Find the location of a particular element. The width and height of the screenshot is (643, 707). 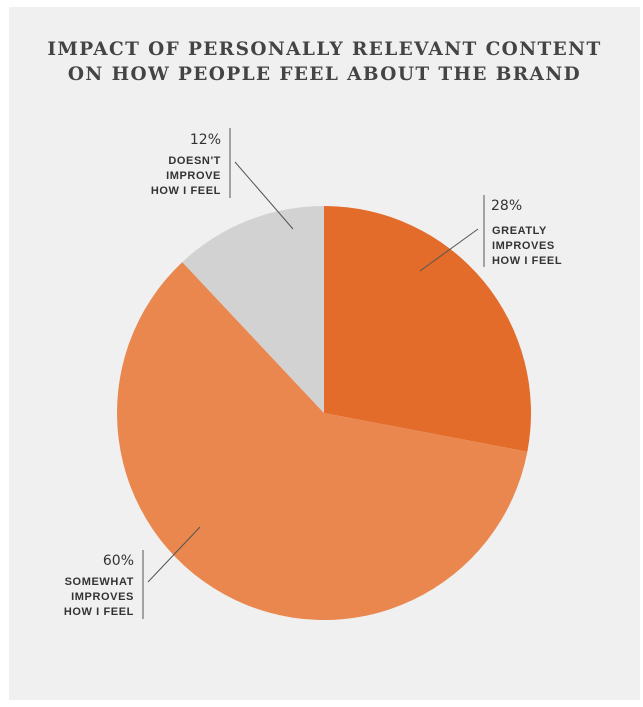

slice-pct-doesnt-improve: 12% is located at coordinates (205, 140).